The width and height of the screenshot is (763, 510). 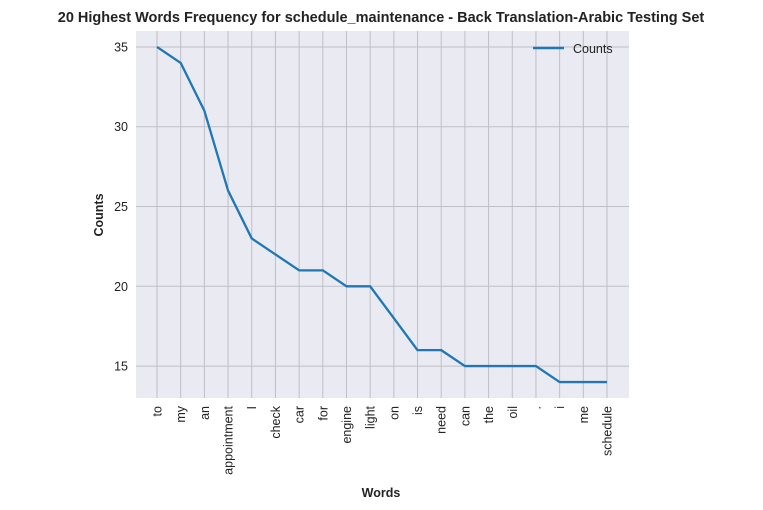 What do you see at coordinates (536, 407) in the screenshot?
I see `x-tick-label: .` at bounding box center [536, 407].